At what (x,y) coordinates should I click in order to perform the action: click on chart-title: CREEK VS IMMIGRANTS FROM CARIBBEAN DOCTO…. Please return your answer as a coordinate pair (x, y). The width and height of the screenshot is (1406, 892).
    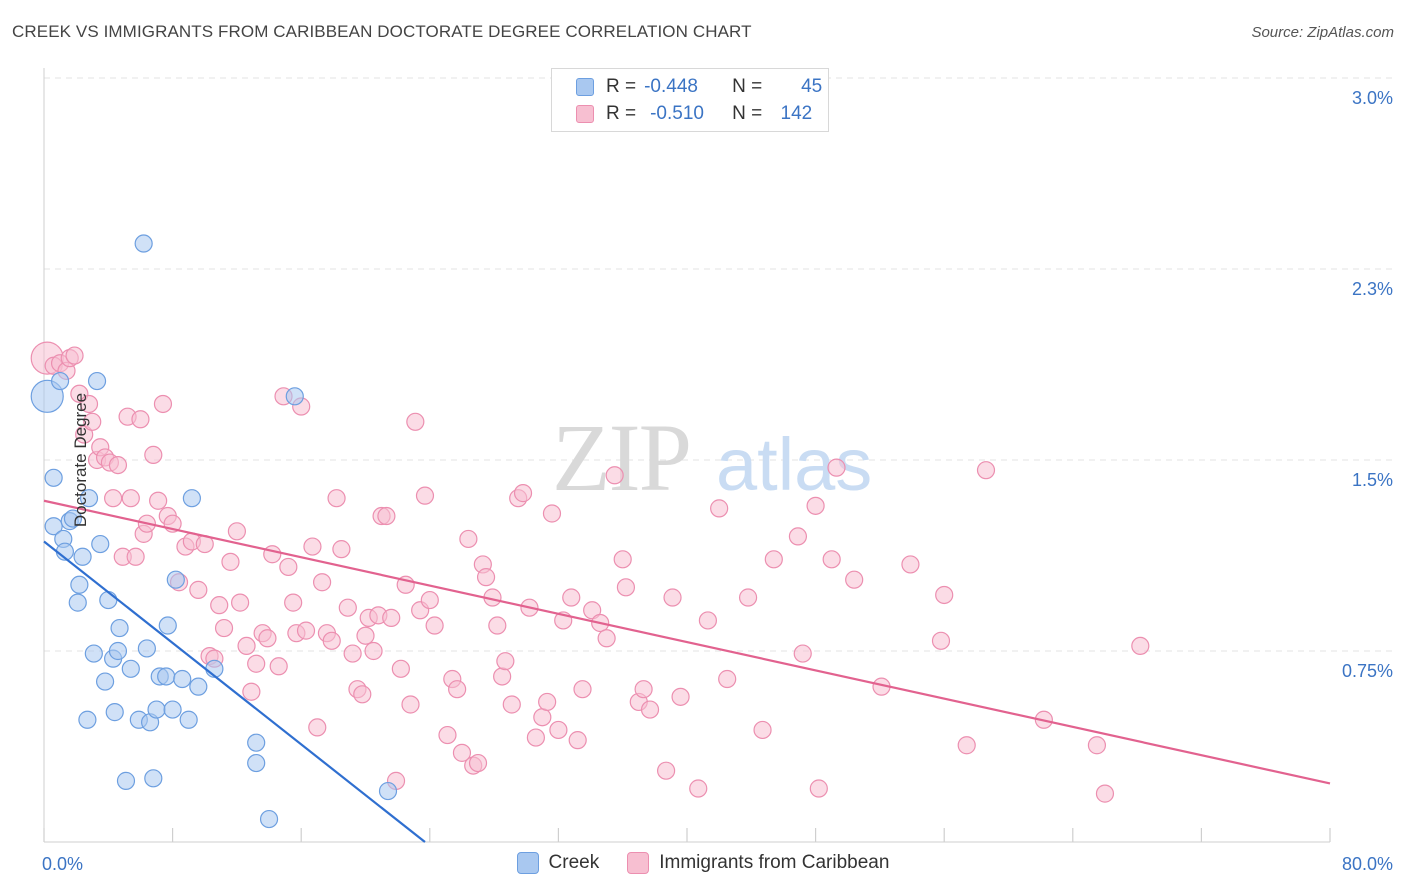
    Looking at the image, I should click on (382, 31).